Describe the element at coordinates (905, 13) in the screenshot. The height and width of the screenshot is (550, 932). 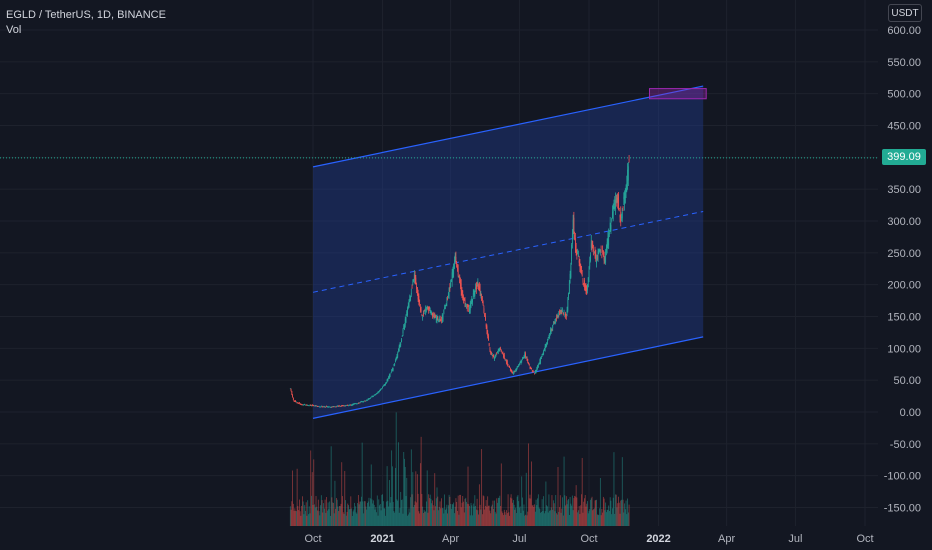
I see `currency-button: USDT` at that location.